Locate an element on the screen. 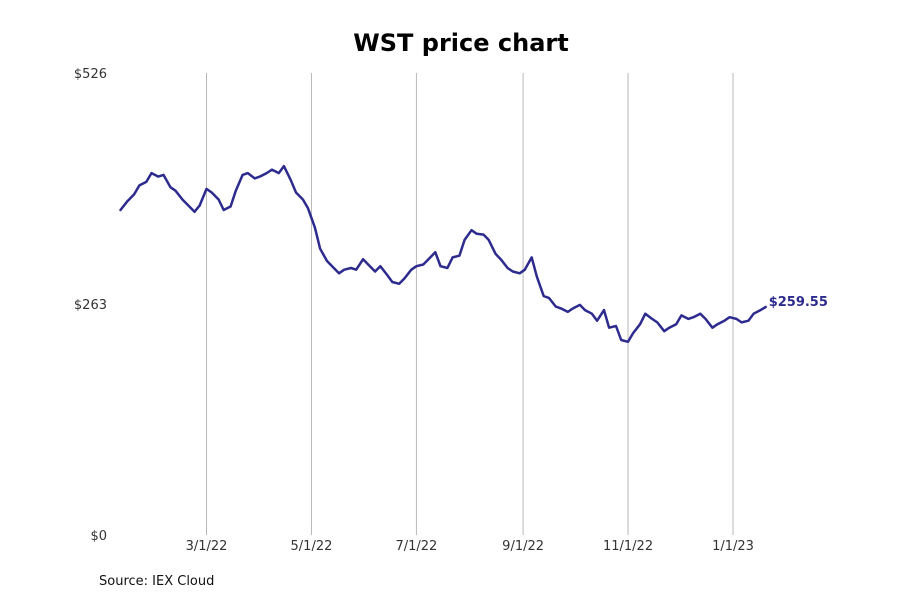 The width and height of the screenshot is (900, 600). y-axis-ticks: $0 $263 $526 is located at coordinates (90, 305).